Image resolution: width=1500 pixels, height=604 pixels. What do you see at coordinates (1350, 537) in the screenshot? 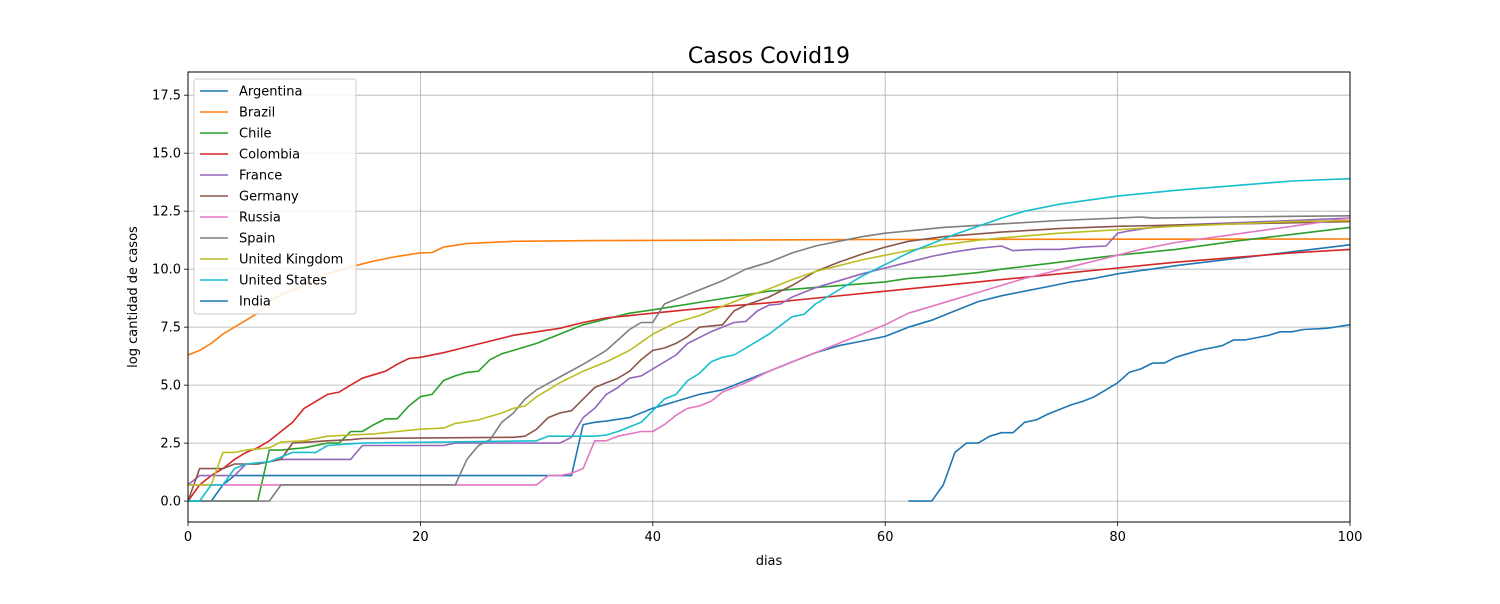
I see `x-tick-label: 100` at bounding box center [1350, 537].